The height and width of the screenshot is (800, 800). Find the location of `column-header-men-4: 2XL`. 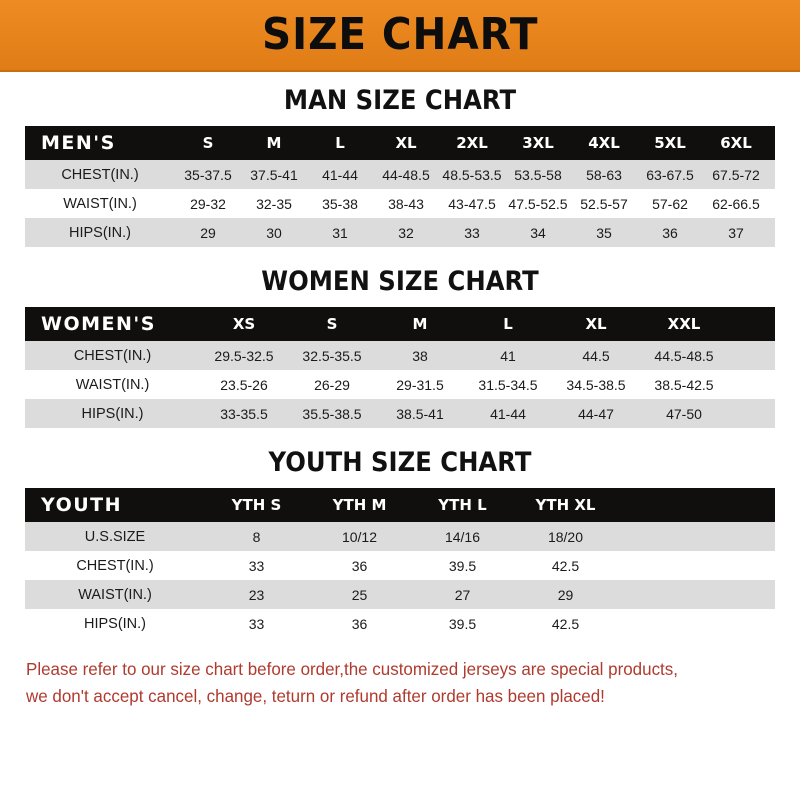

column-header-men-4: 2XL is located at coordinates (472, 143).